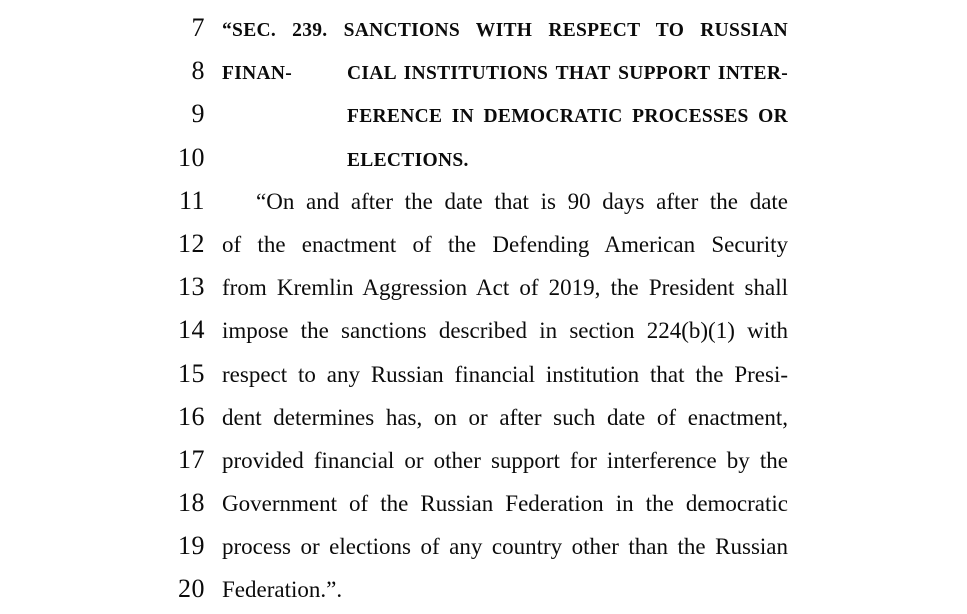  I want to click on bill-line-row: 9 FERENCE IN DEMOCRATIC PROCESSES OR, so click(394, 113).